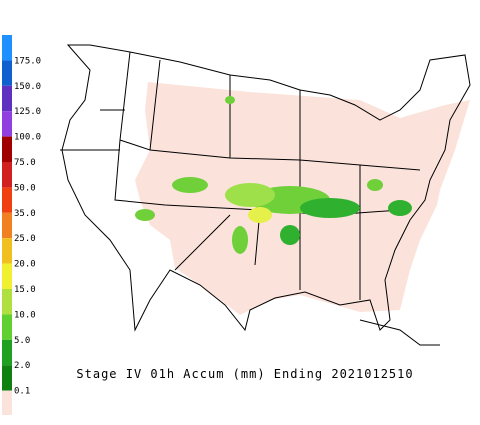  Describe the element at coordinates (27, 87) in the screenshot. I see `legend-label: 150.0` at that location.